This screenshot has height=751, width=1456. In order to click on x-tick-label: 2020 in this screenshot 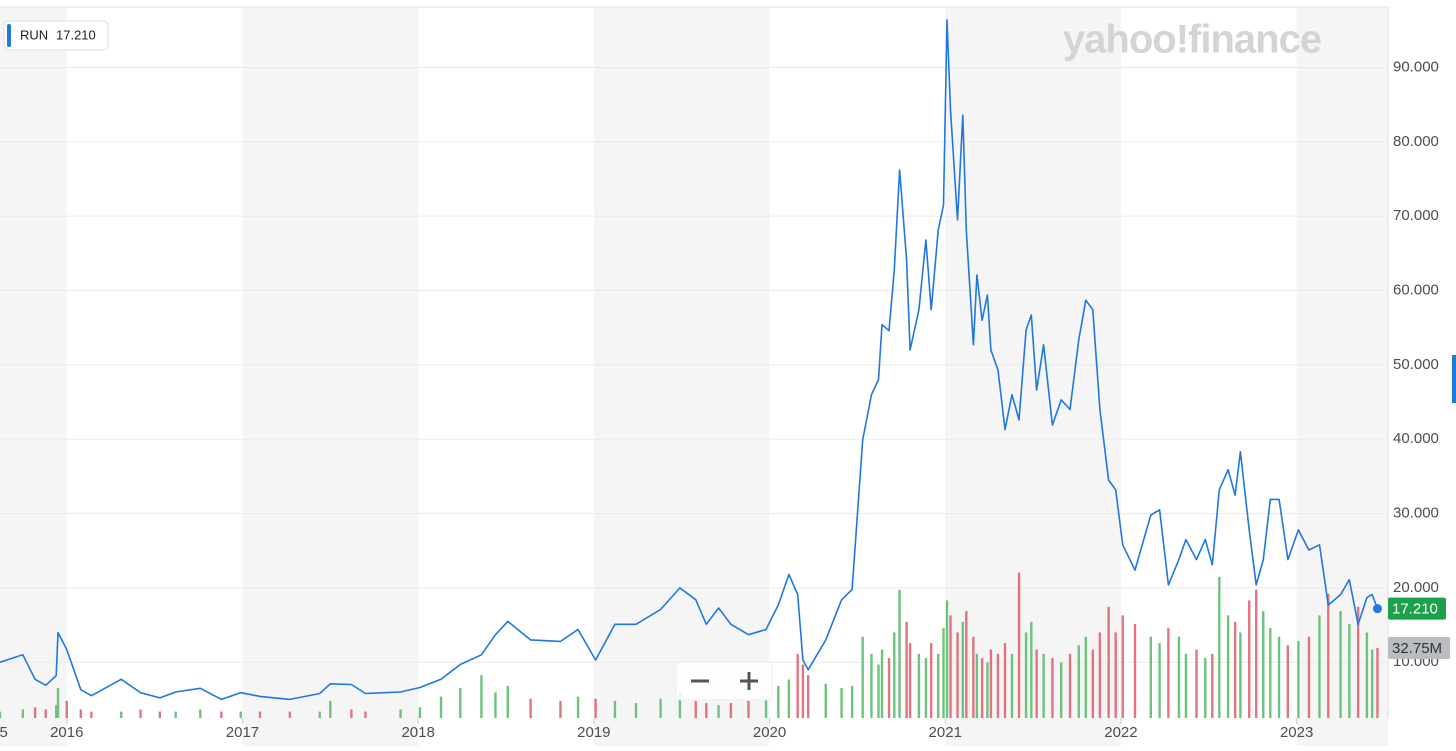, I will do `click(769, 732)`.